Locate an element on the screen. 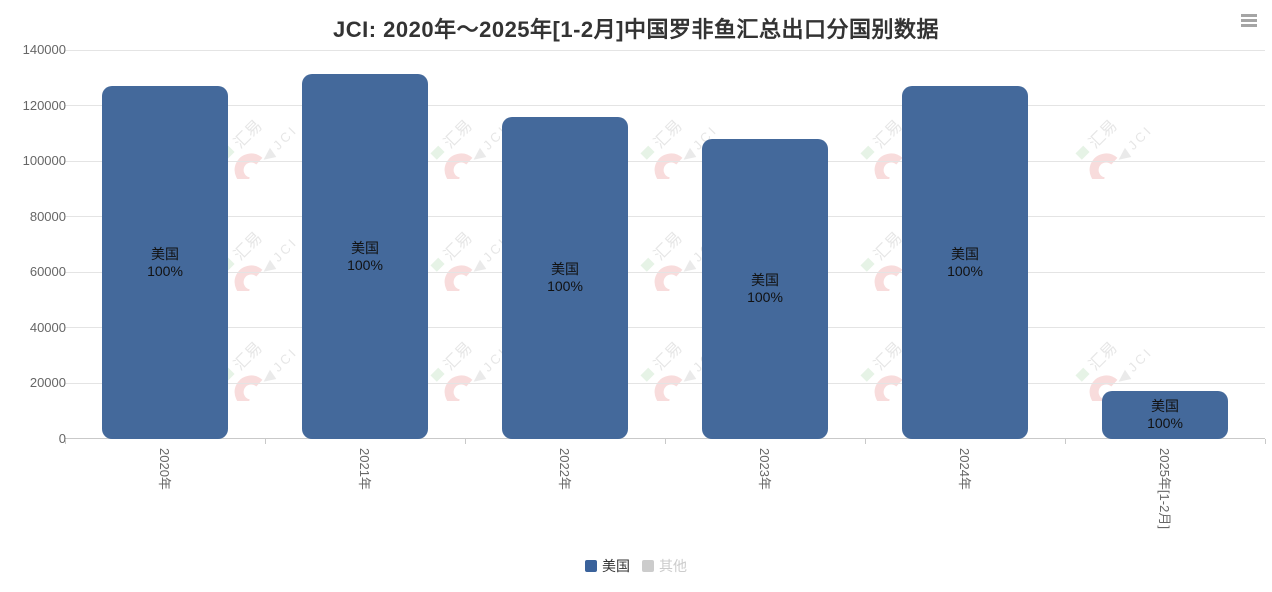 The height and width of the screenshot is (592, 1272). x-axis-label-2025年[1-2月]: 2025年[1-2月] is located at coordinates (1164, 488).